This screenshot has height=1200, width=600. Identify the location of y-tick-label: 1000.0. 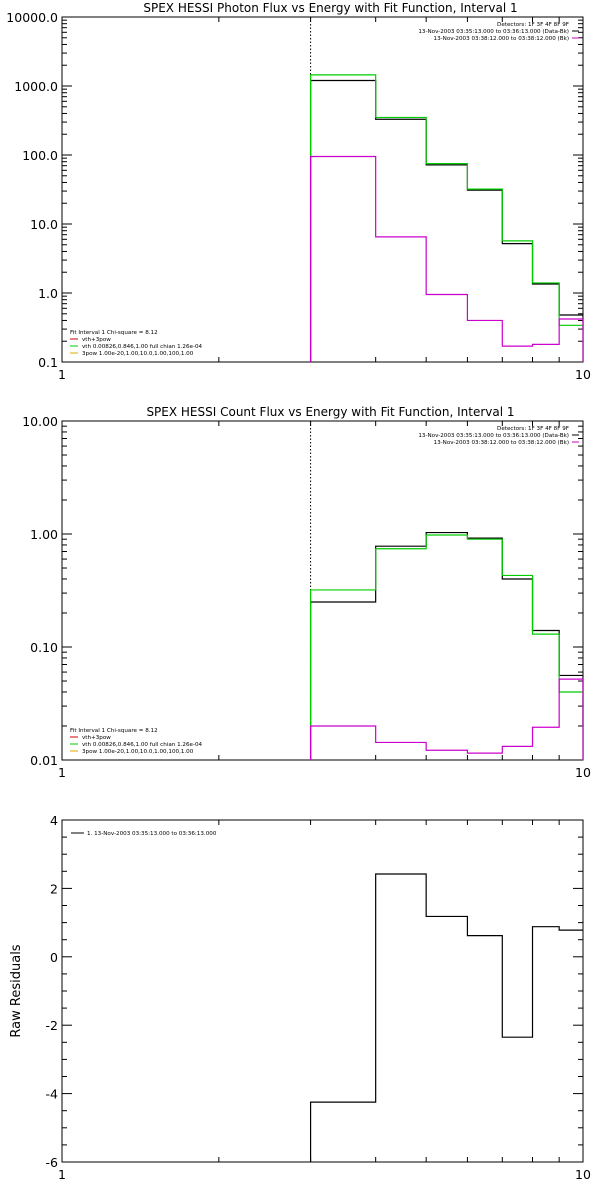
(36, 86).